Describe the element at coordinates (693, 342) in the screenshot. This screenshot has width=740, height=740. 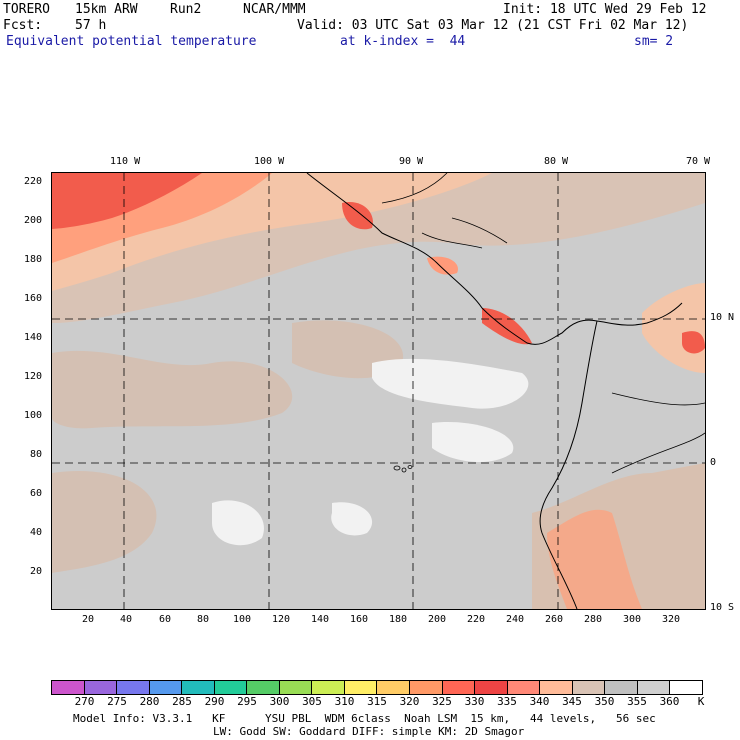
I see `field-patch-venezuela-high` at that location.